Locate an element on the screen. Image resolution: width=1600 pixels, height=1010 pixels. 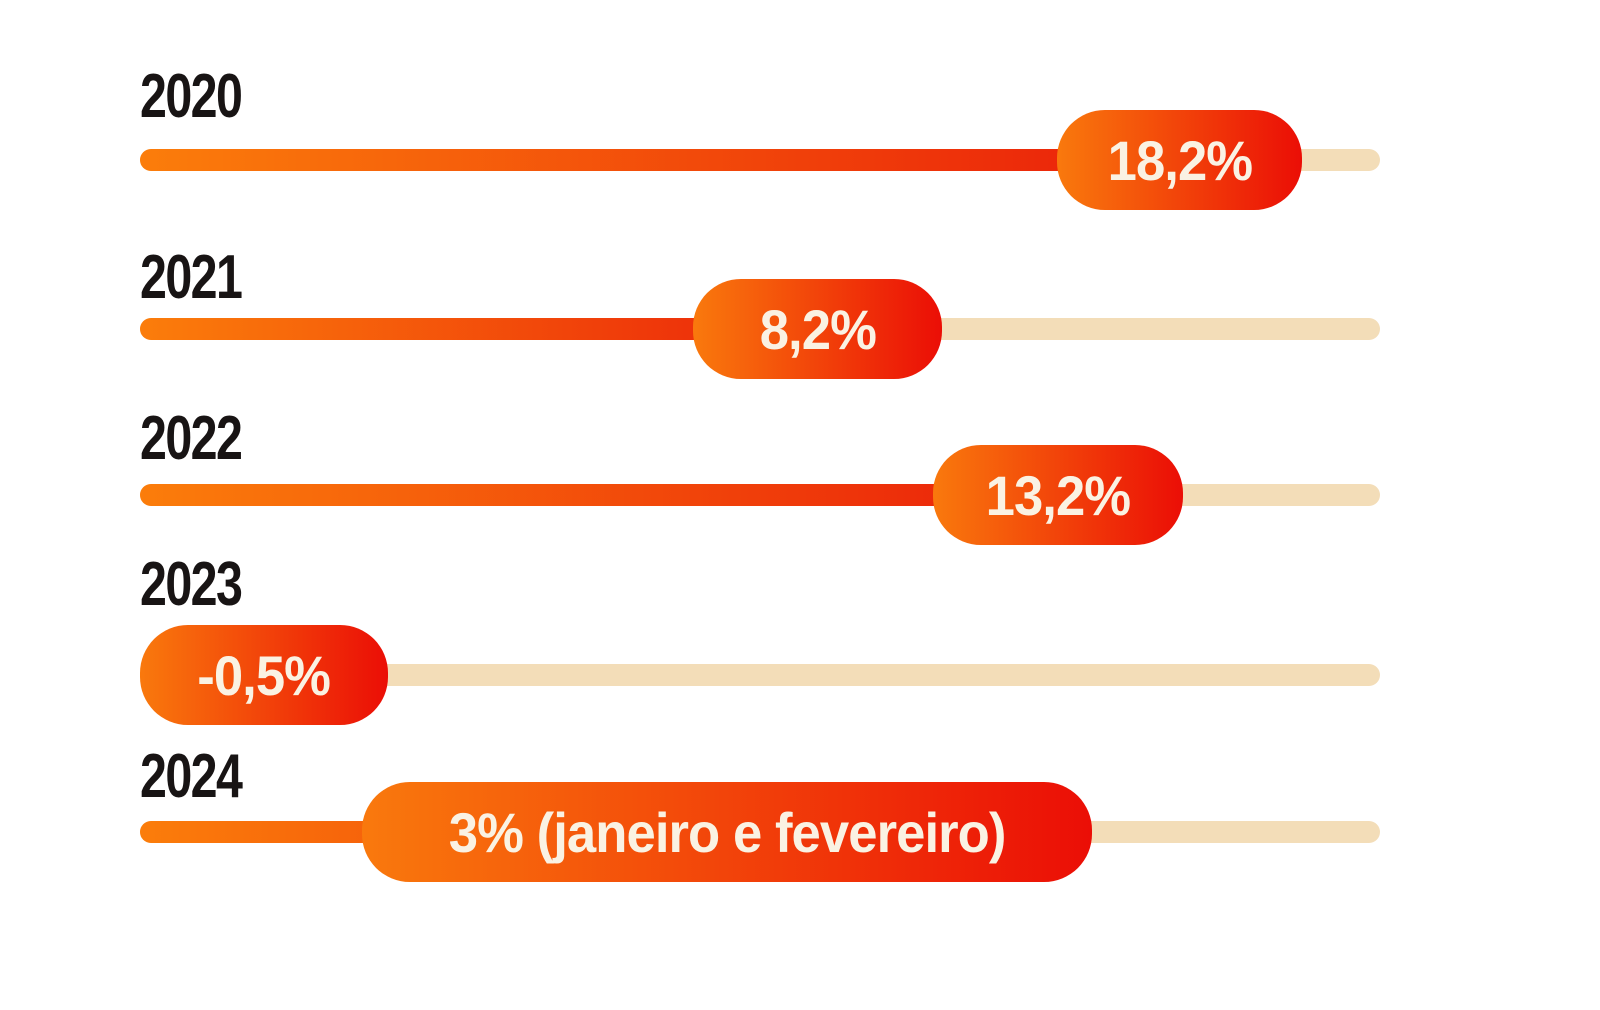
value-badge: 18,2% is located at coordinates (1179, 160).